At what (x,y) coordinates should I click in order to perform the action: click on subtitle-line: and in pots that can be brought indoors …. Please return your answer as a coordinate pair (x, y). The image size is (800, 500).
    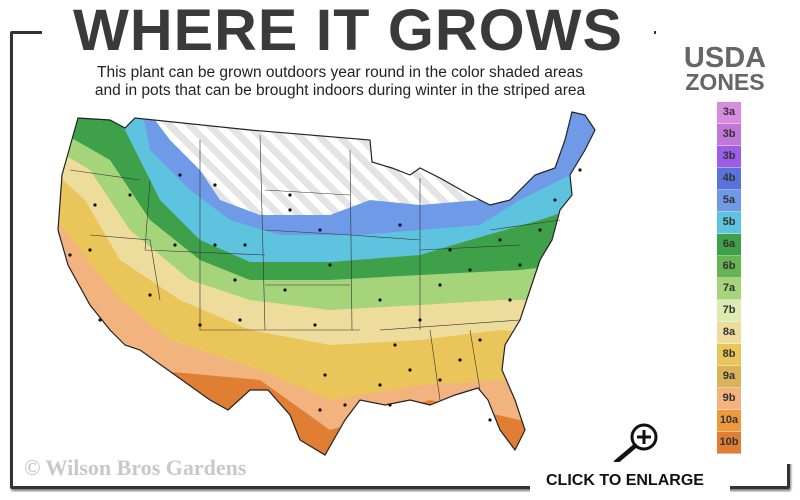
    Looking at the image, I should click on (340, 90).